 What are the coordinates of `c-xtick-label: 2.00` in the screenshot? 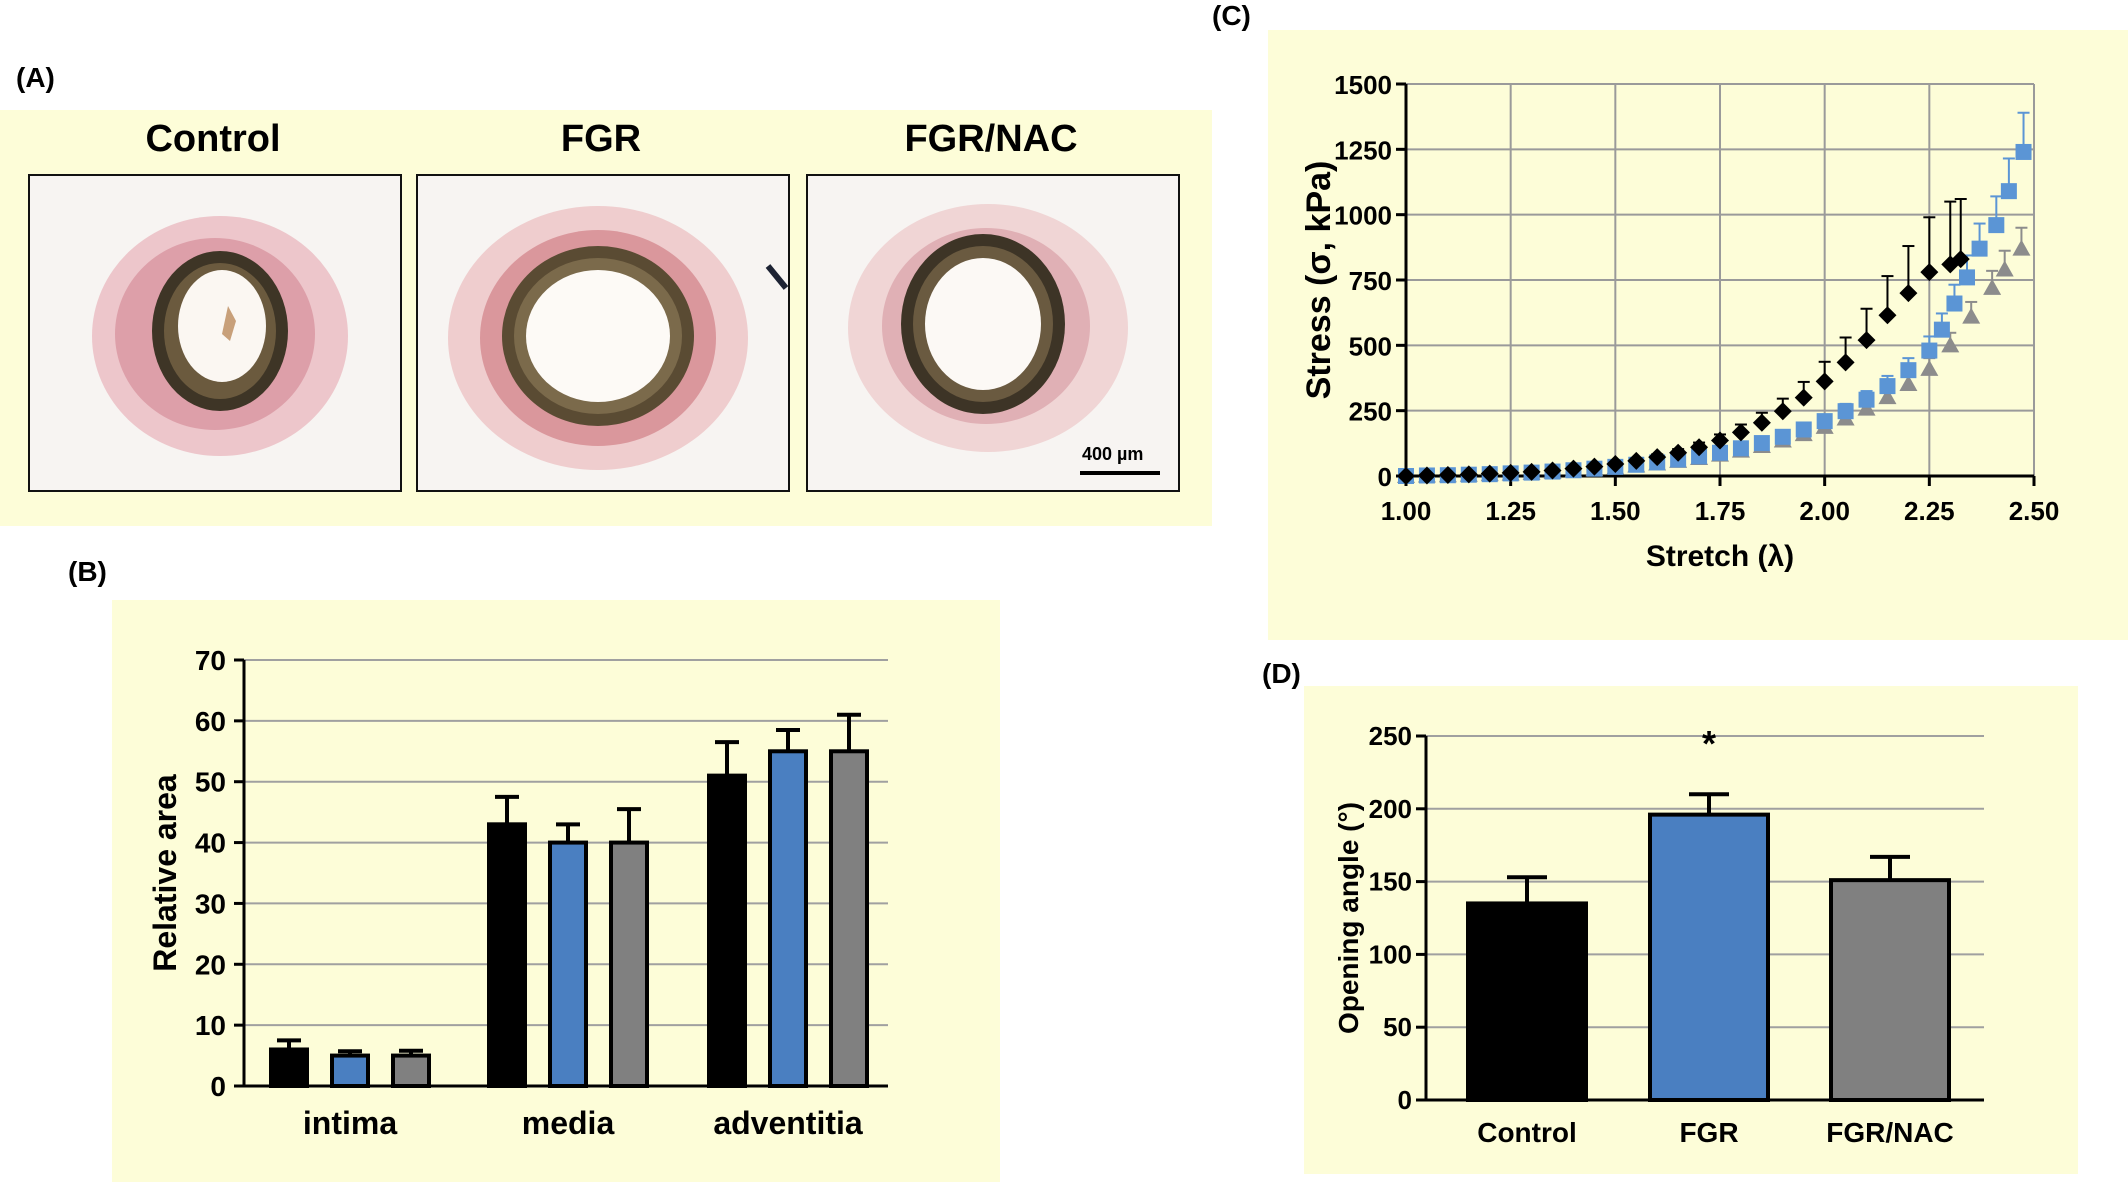 It's located at (1824, 511).